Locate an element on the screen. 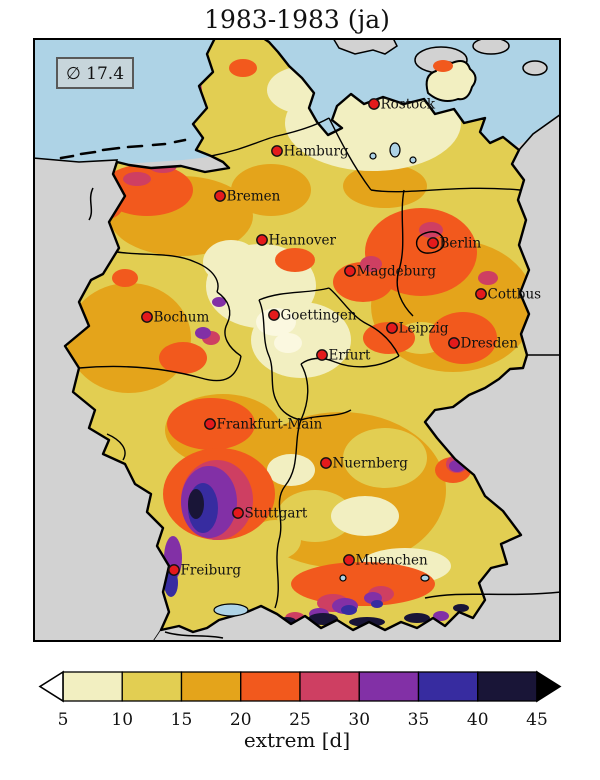  colorbar-tick-35: 35 is located at coordinates (419, 720).